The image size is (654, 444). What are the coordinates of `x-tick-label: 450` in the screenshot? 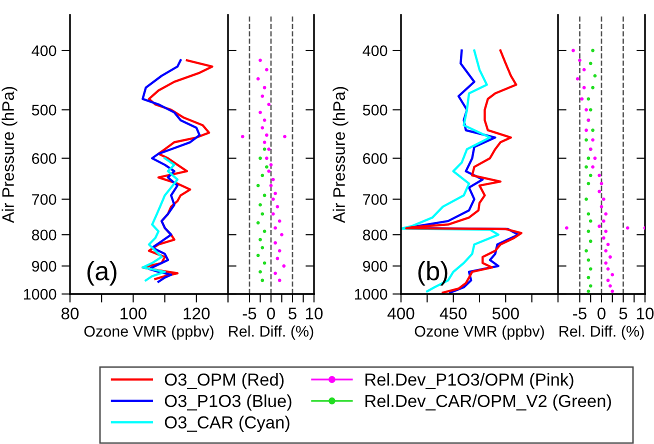 It's located at (453, 314).